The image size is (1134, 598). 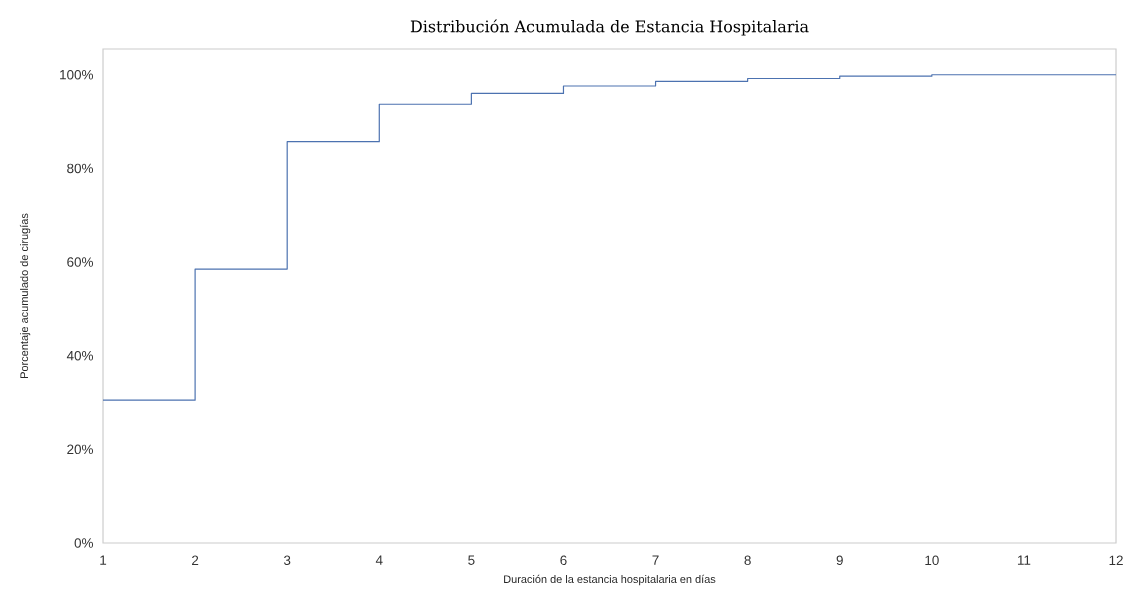 What do you see at coordinates (839, 560) in the screenshot?
I see `x-tick-label: 9` at bounding box center [839, 560].